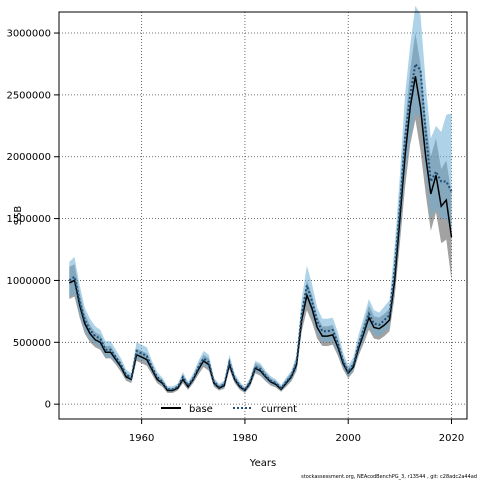  What do you see at coordinates (279, 409) in the screenshot?
I see `legend-label-current: current` at bounding box center [279, 409].